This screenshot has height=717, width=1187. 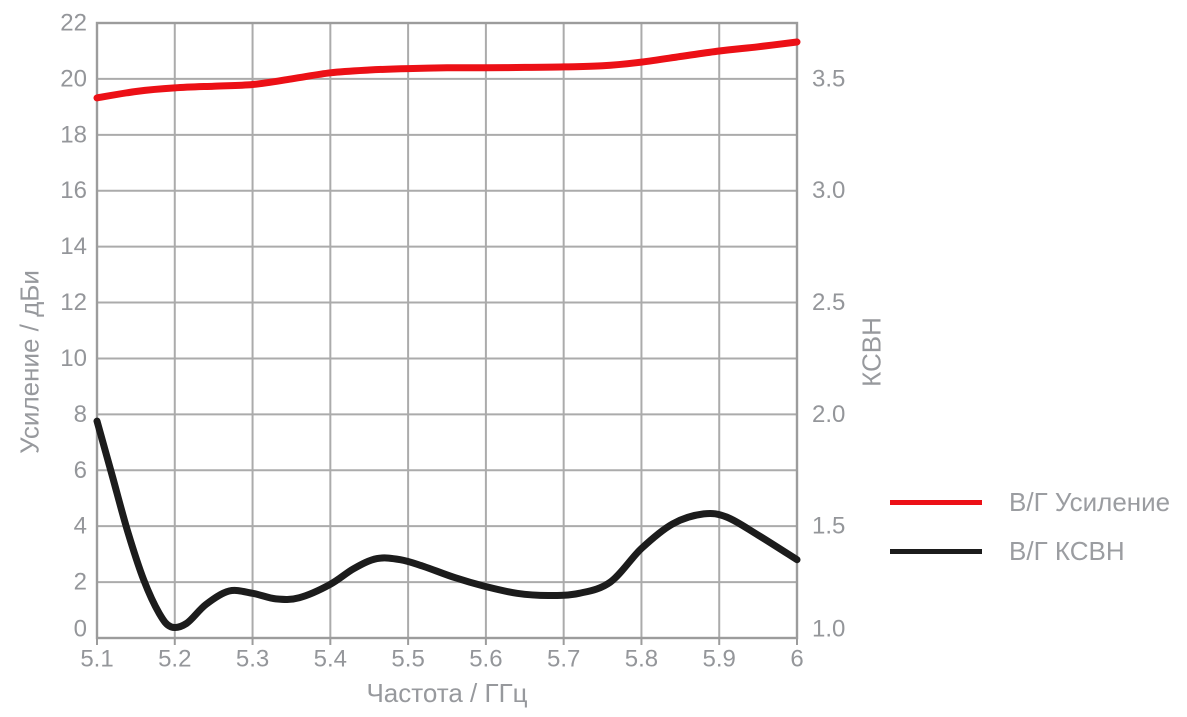 What do you see at coordinates (407, 659) in the screenshot?
I see `x-axis-tick-label: 5.5` at bounding box center [407, 659].